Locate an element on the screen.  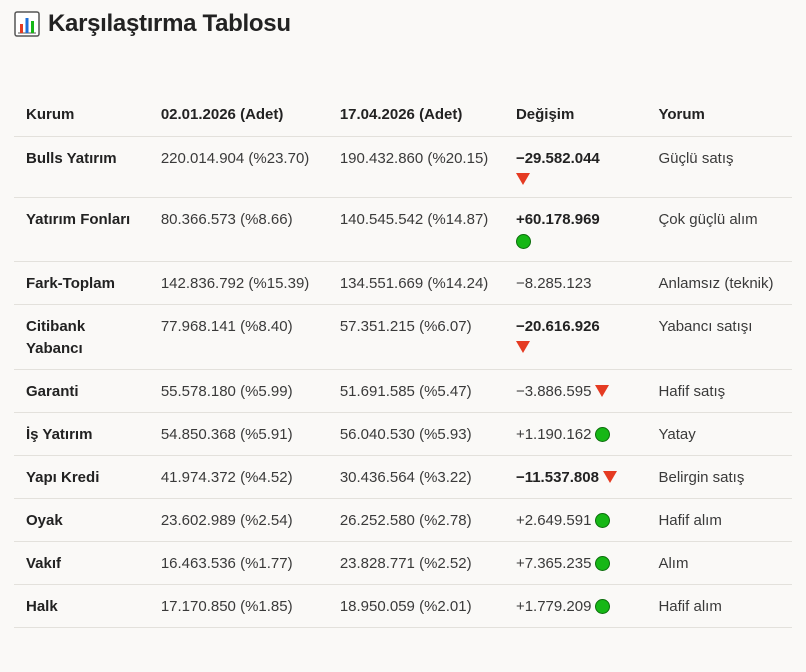
cell-change: +1.190.162 is located at coordinates (575, 434).